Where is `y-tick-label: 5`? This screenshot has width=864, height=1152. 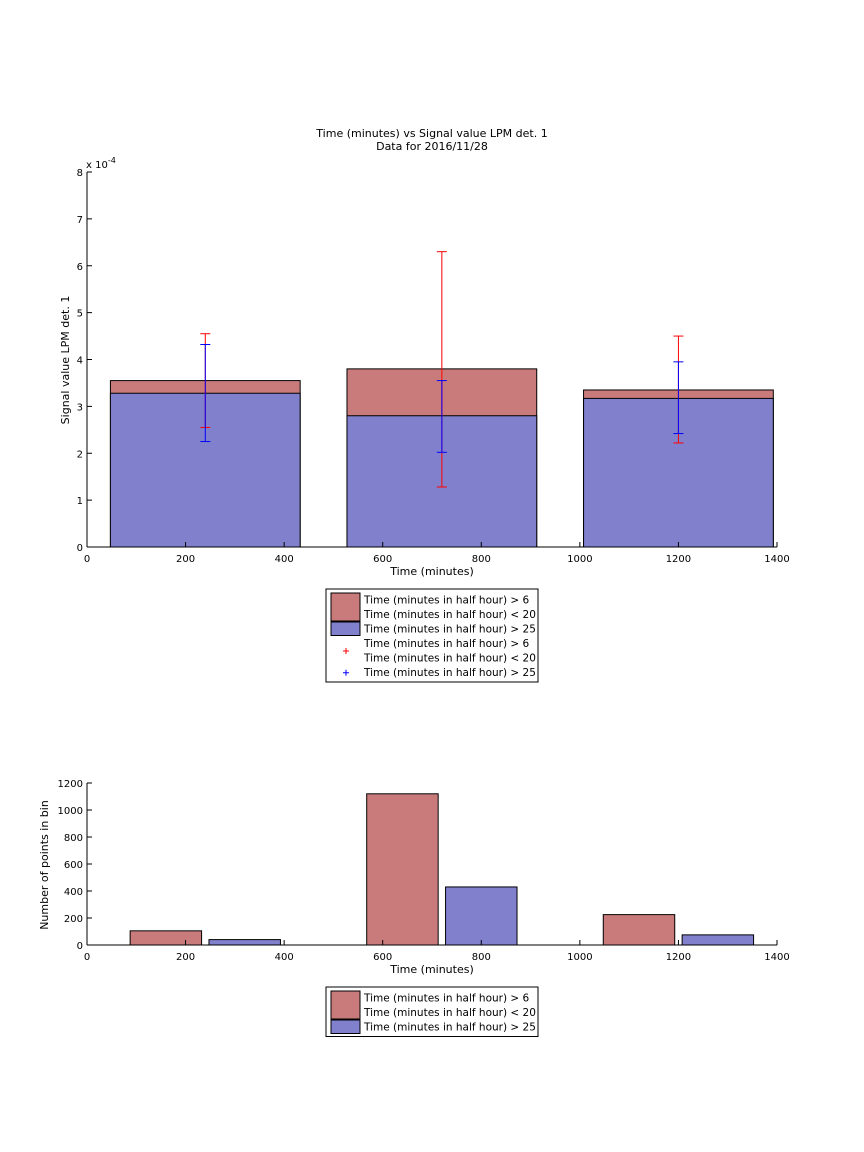
y-tick-label: 5 is located at coordinates (80, 314).